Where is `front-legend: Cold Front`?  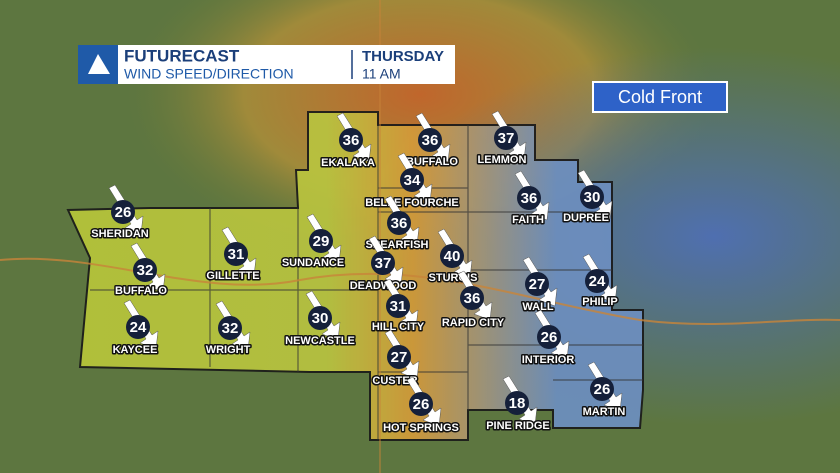 front-legend: Cold Front is located at coordinates (660, 97).